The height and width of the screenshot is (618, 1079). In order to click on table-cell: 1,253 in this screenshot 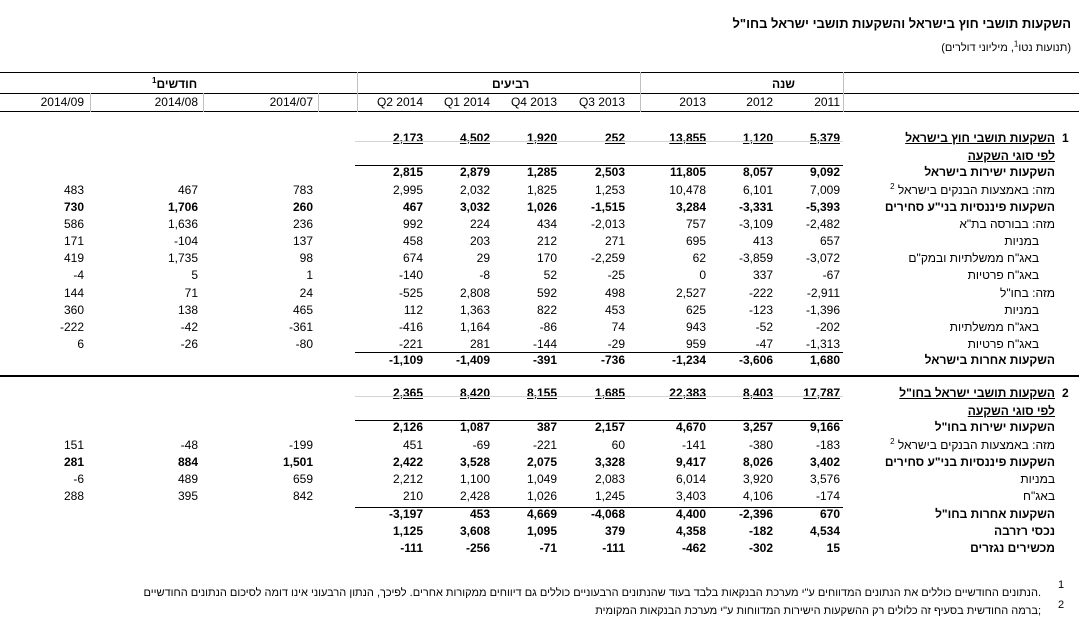, I will do `click(609, 190)`.